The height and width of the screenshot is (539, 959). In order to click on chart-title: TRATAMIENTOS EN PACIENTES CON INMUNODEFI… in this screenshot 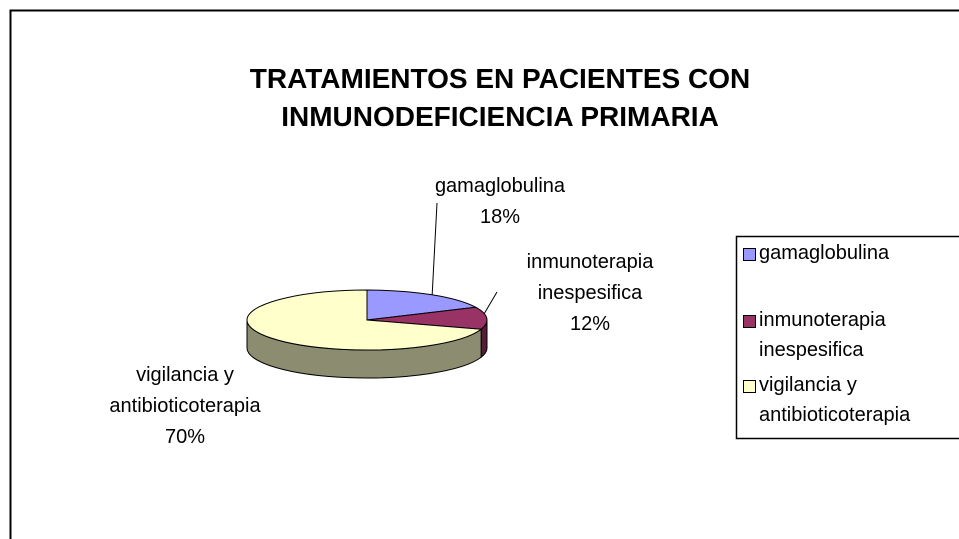, I will do `click(500, 97)`.